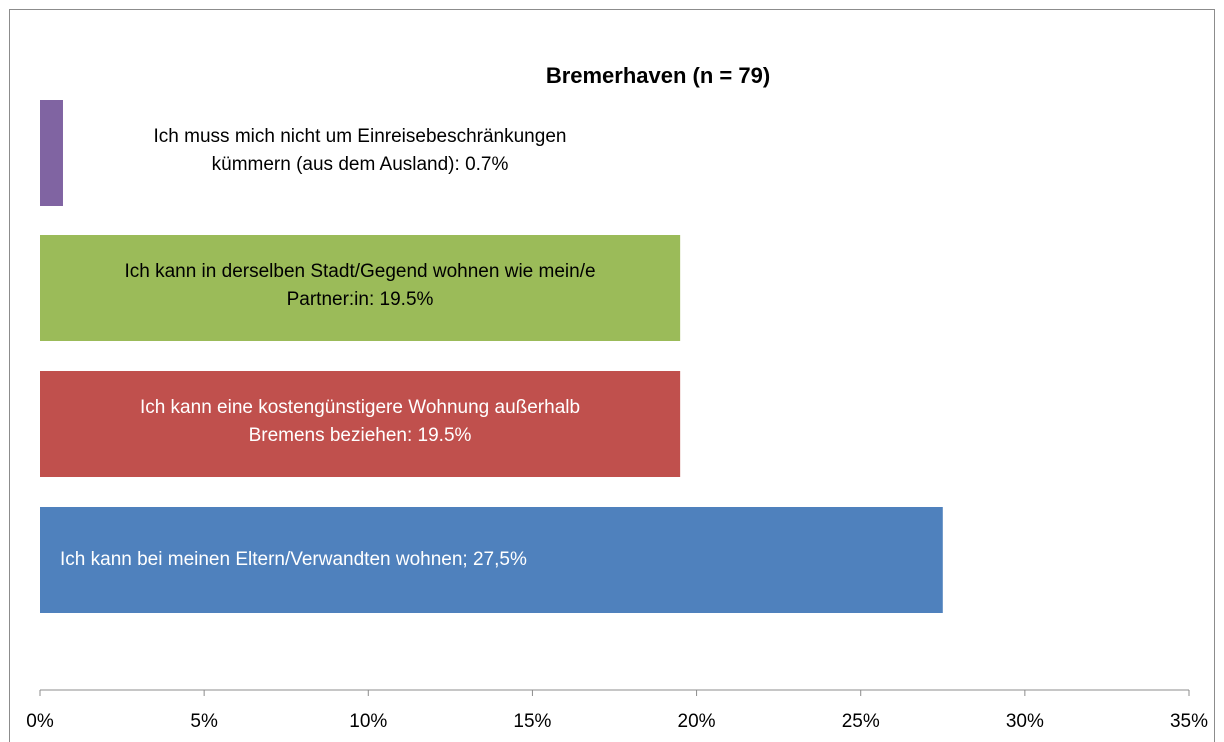 This screenshot has width=1224, height=742. I want to click on x-tick-label: 25%, so click(861, 721).